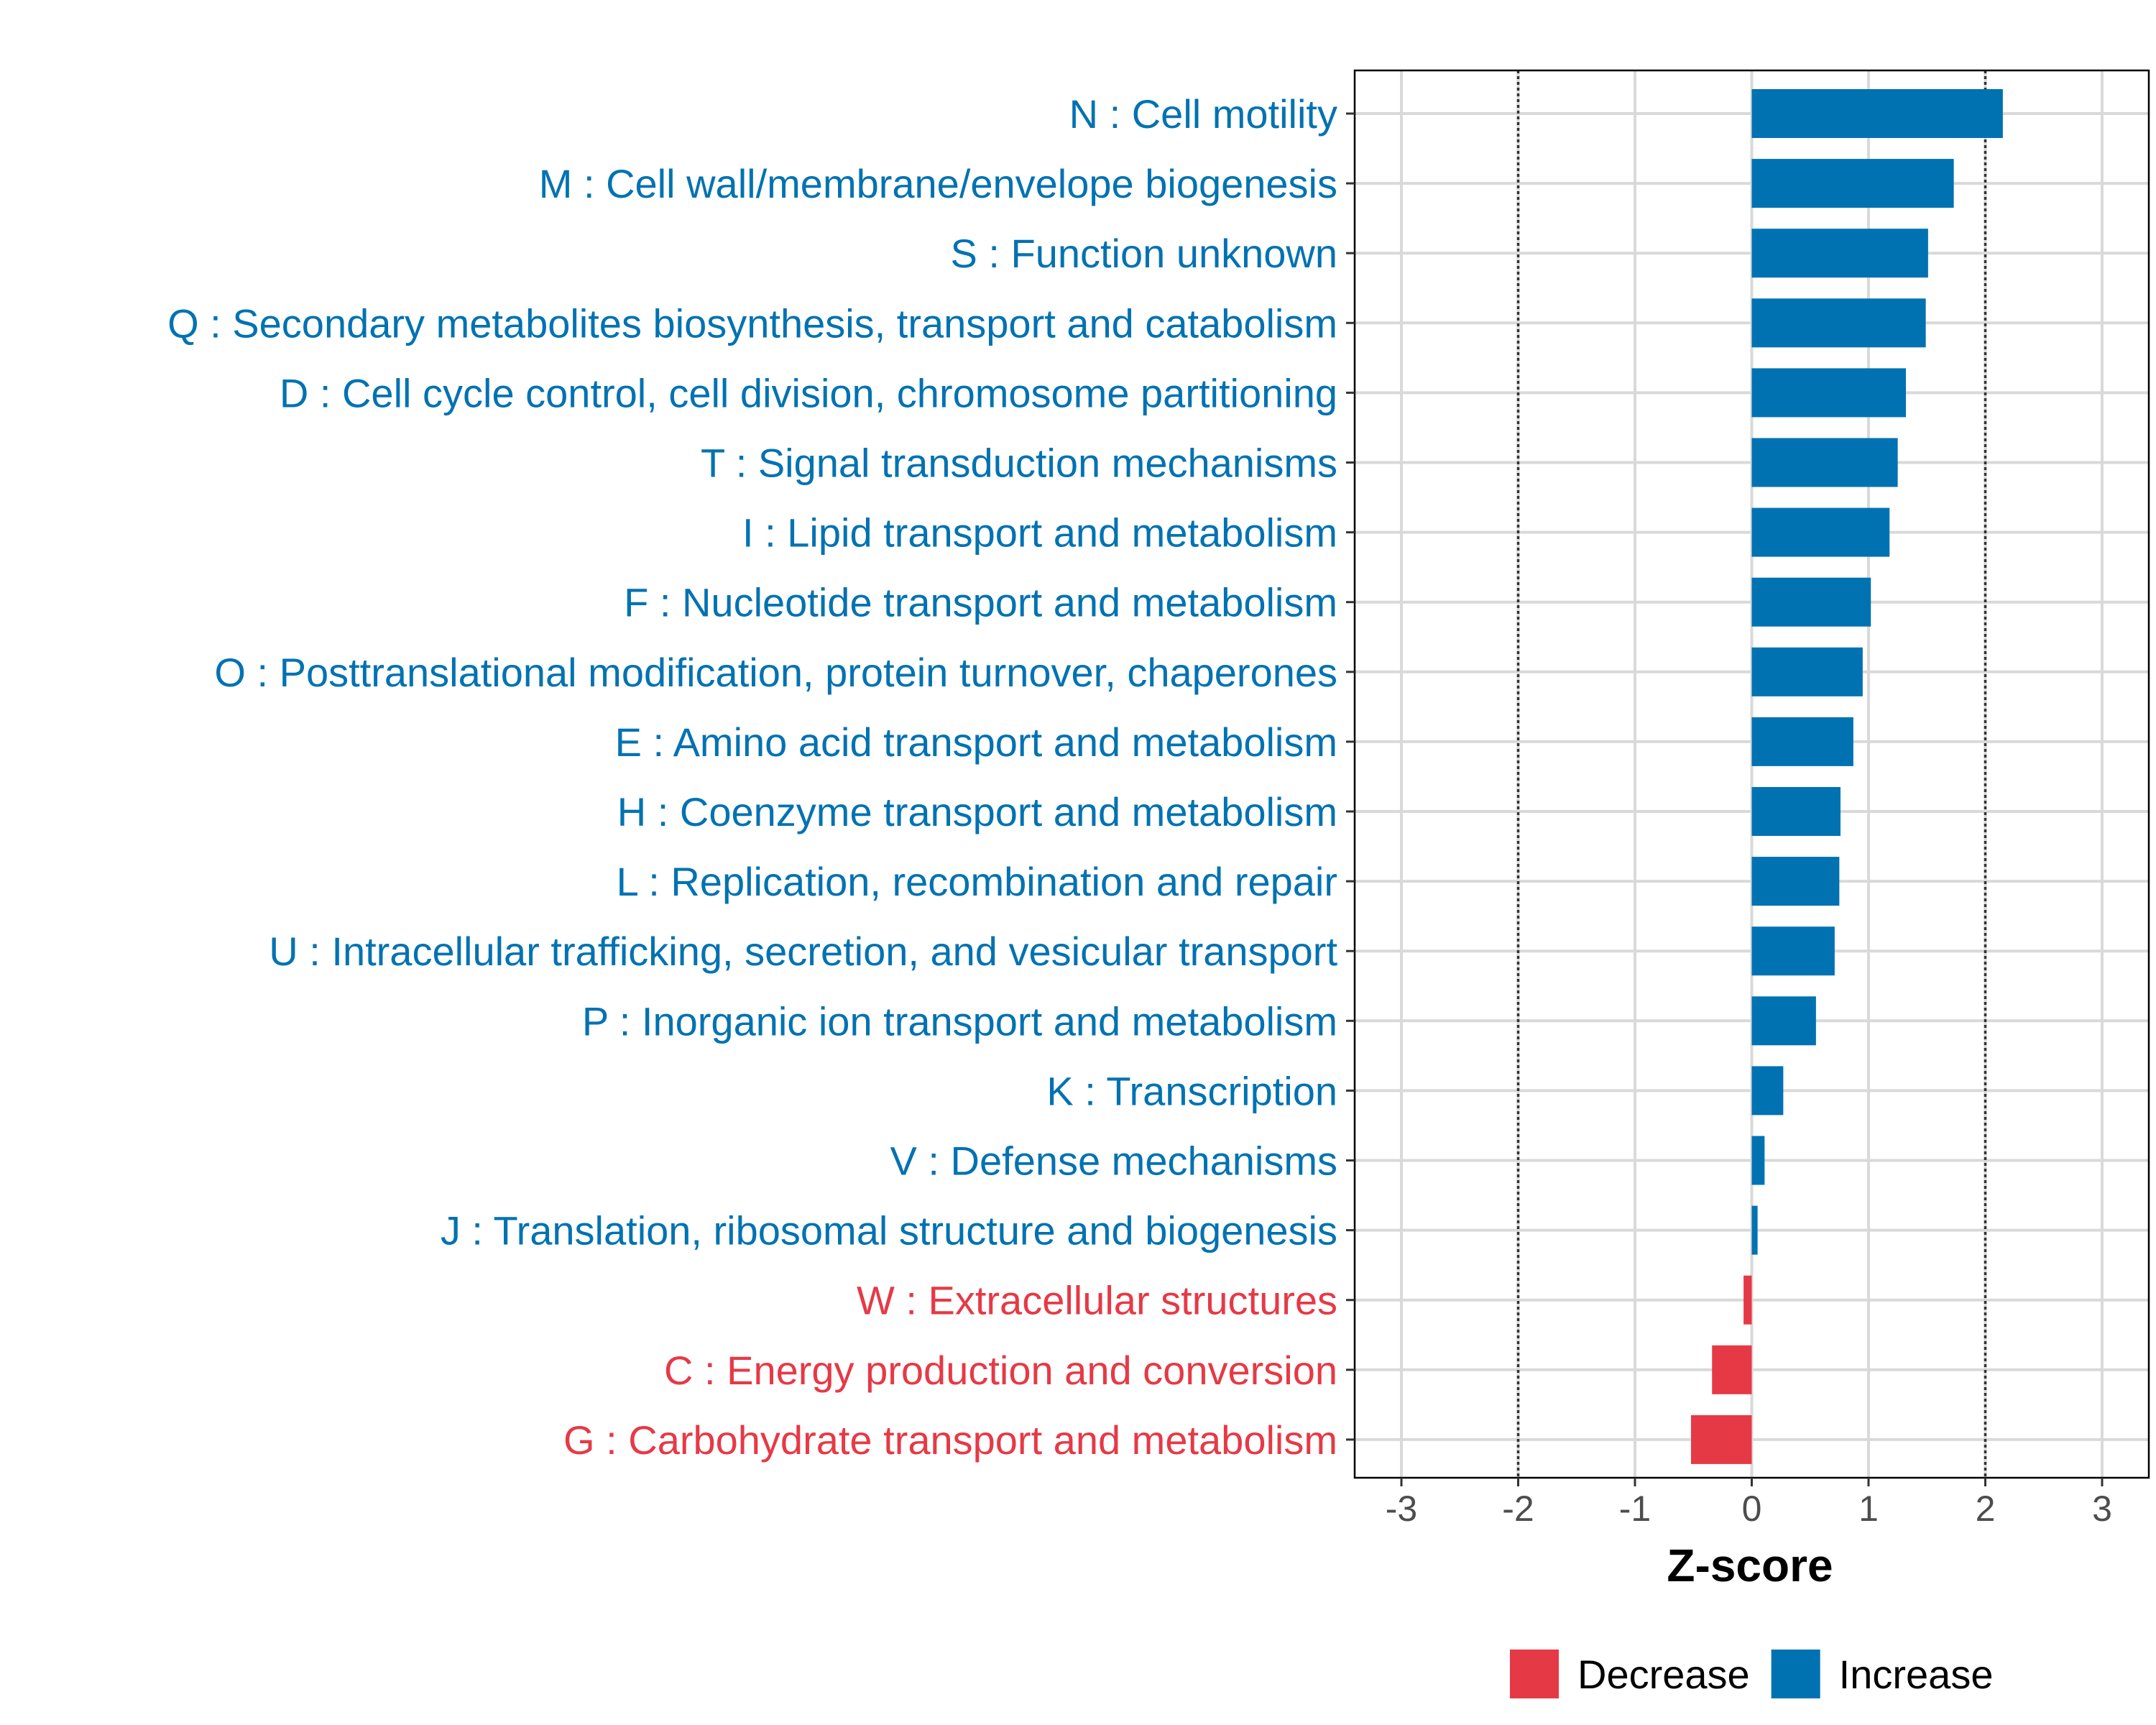 The height and width of the screenshot is (1725, 2156). What do you see at coordinates (1635, 1509) in the screenshot?
I see `x-tick-label: -1` at bounding box center [1635, 1509].